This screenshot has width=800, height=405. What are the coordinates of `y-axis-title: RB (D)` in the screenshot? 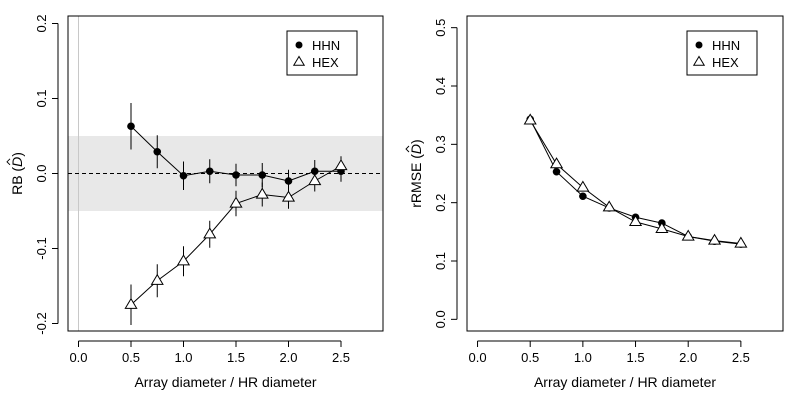 It's located at (17, 173).